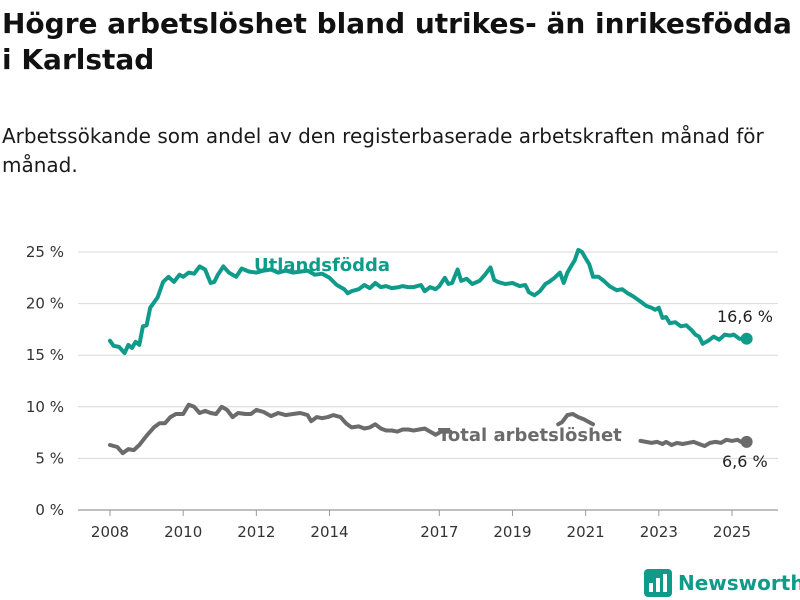 Image resolution: width=800 pixels, height=600 pixels. I want to click on x-tick-label: 2012, so click(256, 532).